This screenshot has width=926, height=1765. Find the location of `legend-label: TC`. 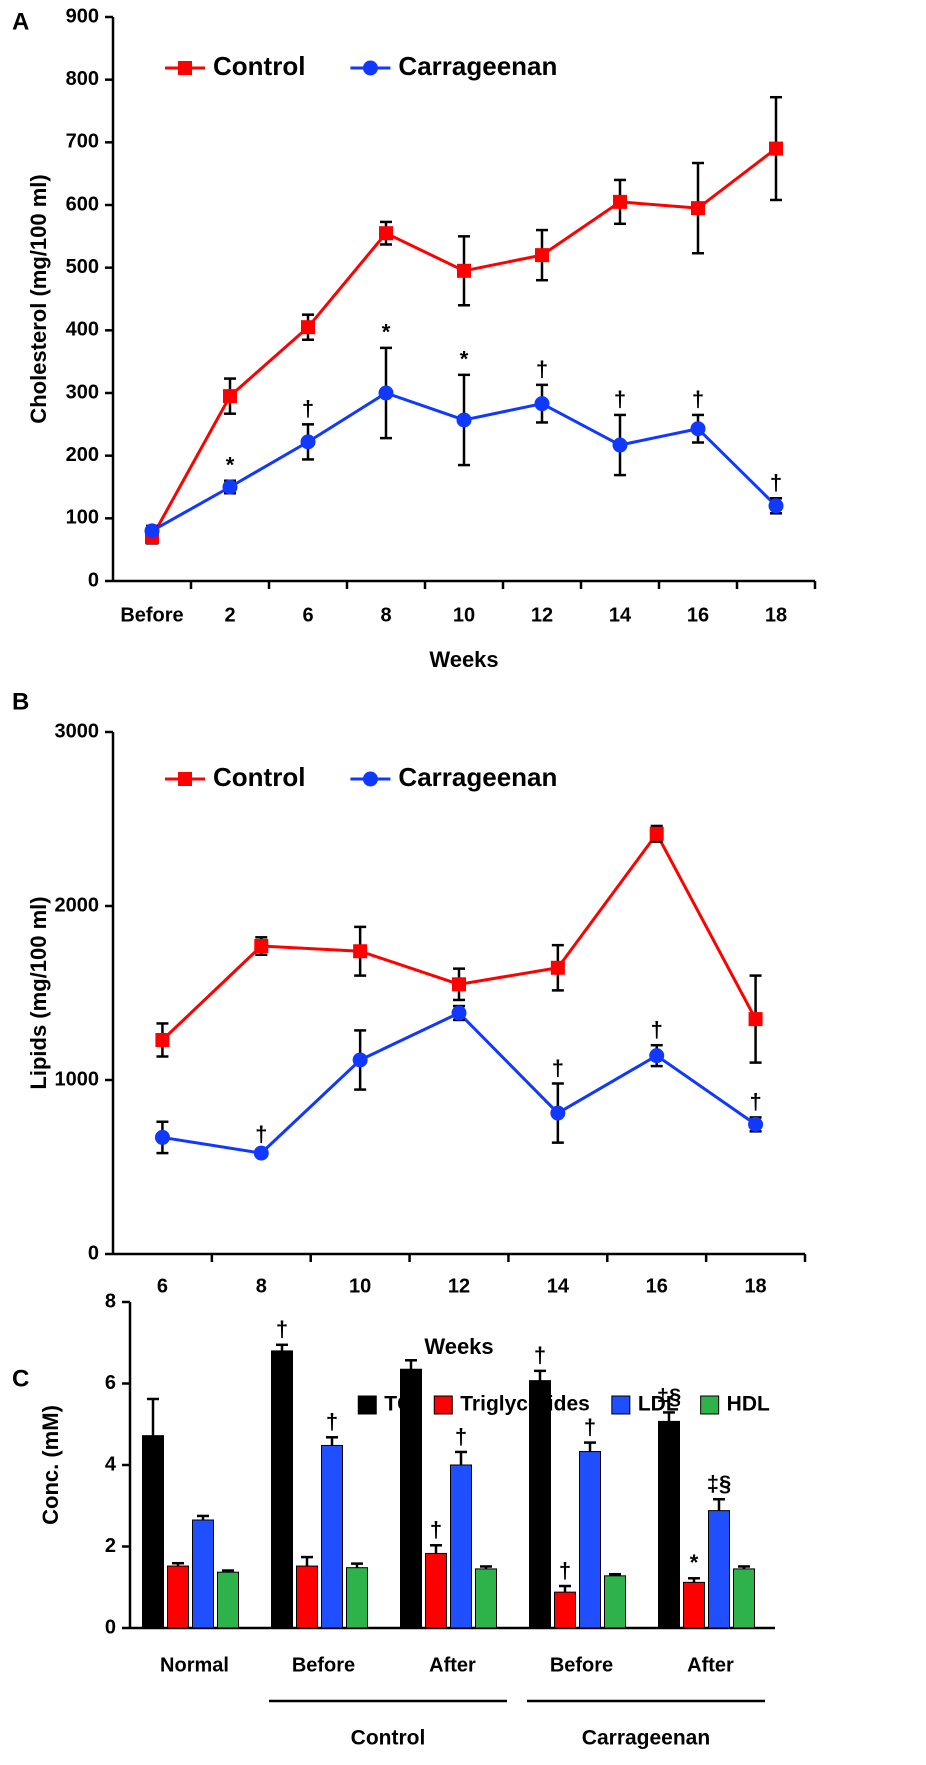

legend-label: TC is located at coordinates (398, 1404).